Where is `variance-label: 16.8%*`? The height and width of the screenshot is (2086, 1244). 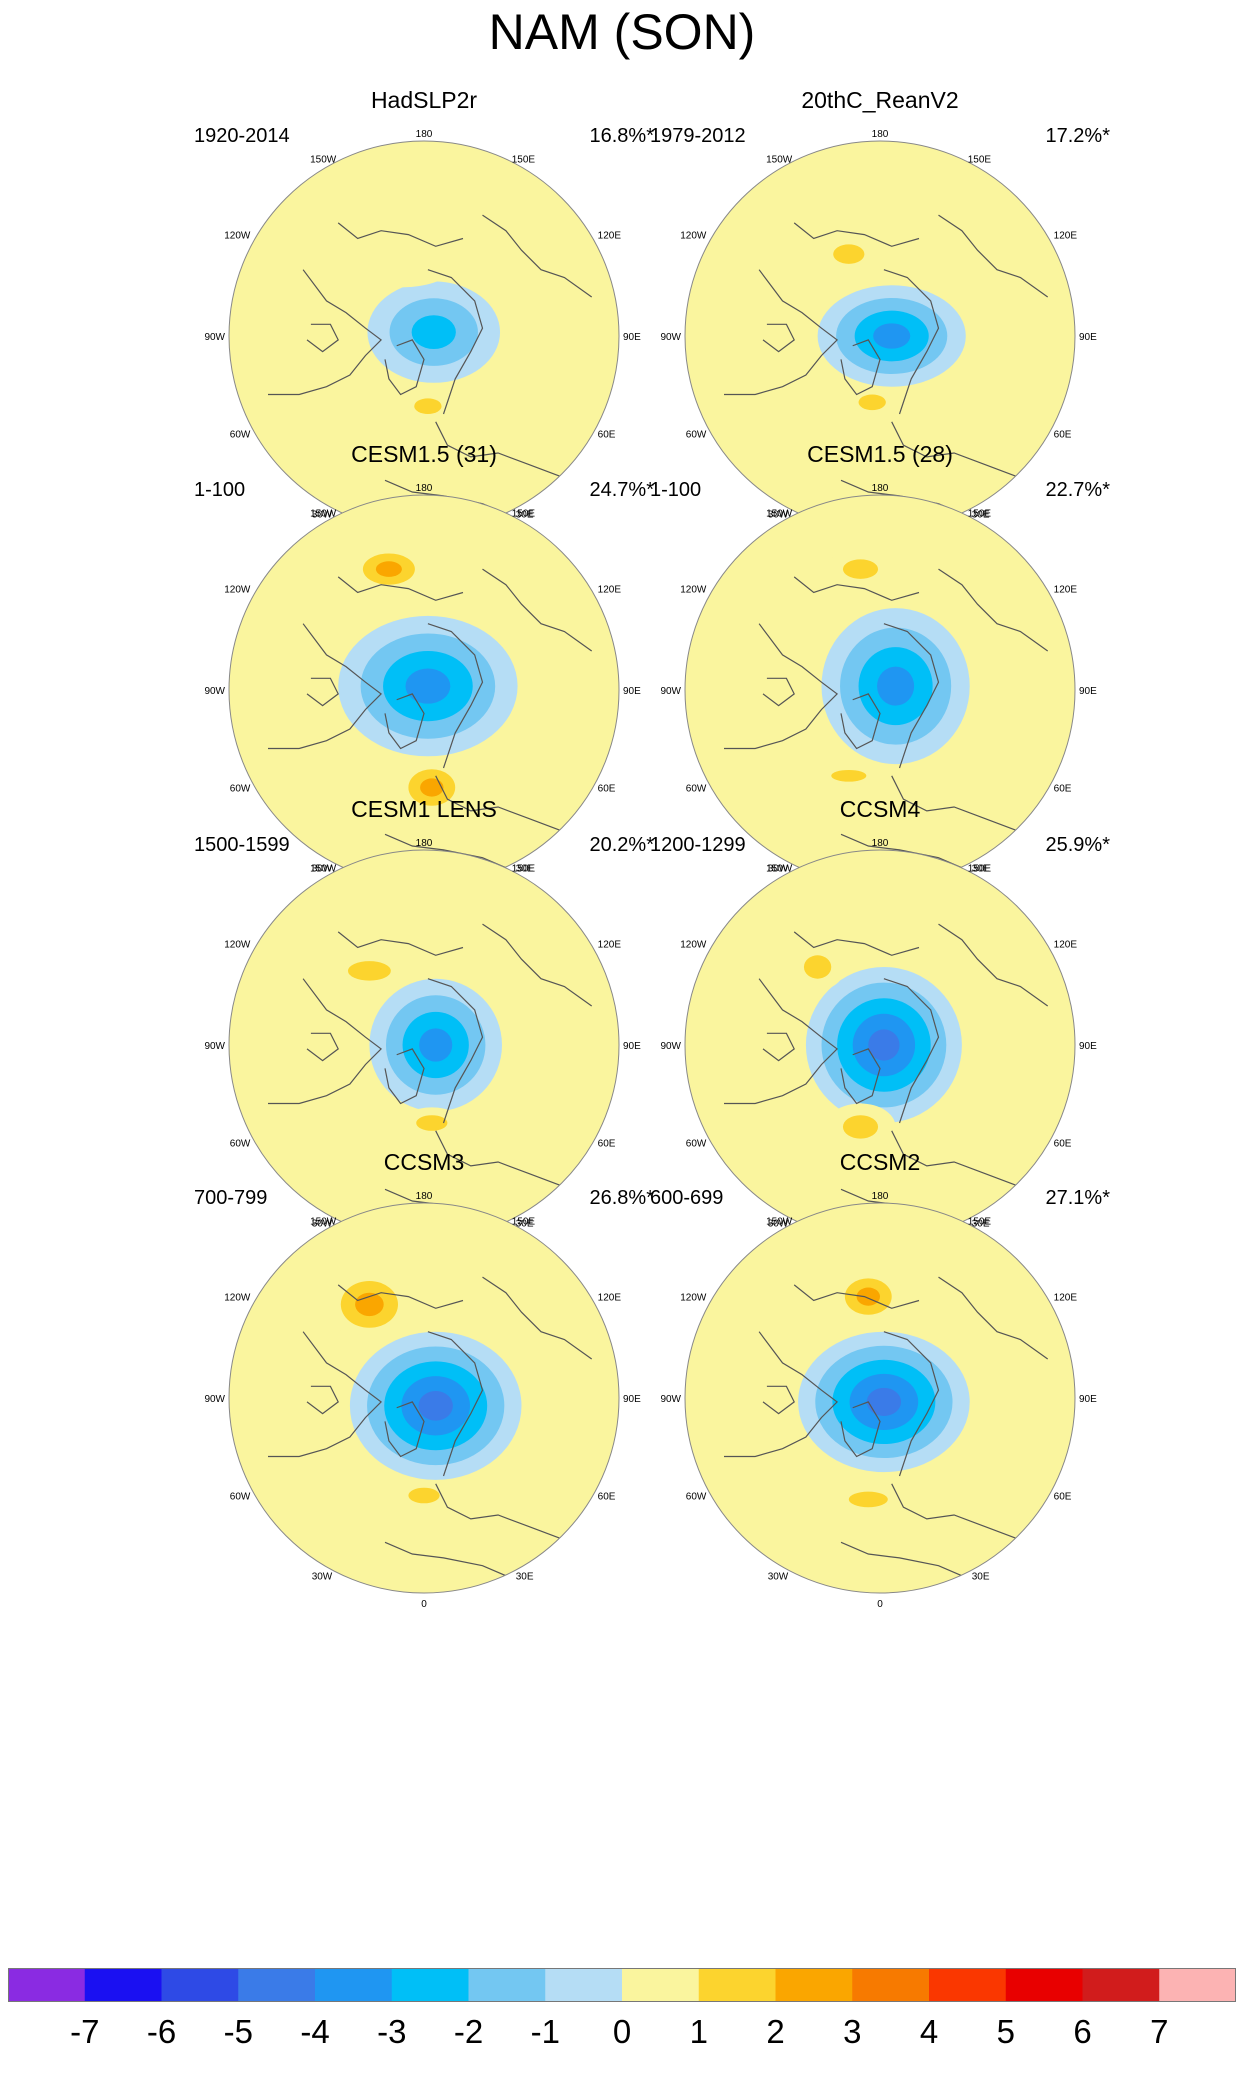 variance-label: 16.8%* is located at coordinates (622, 136).